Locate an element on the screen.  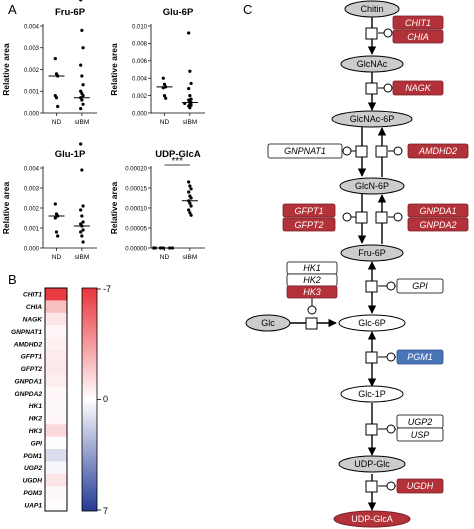
color-scale-bar is located at coordinates (89, 399).